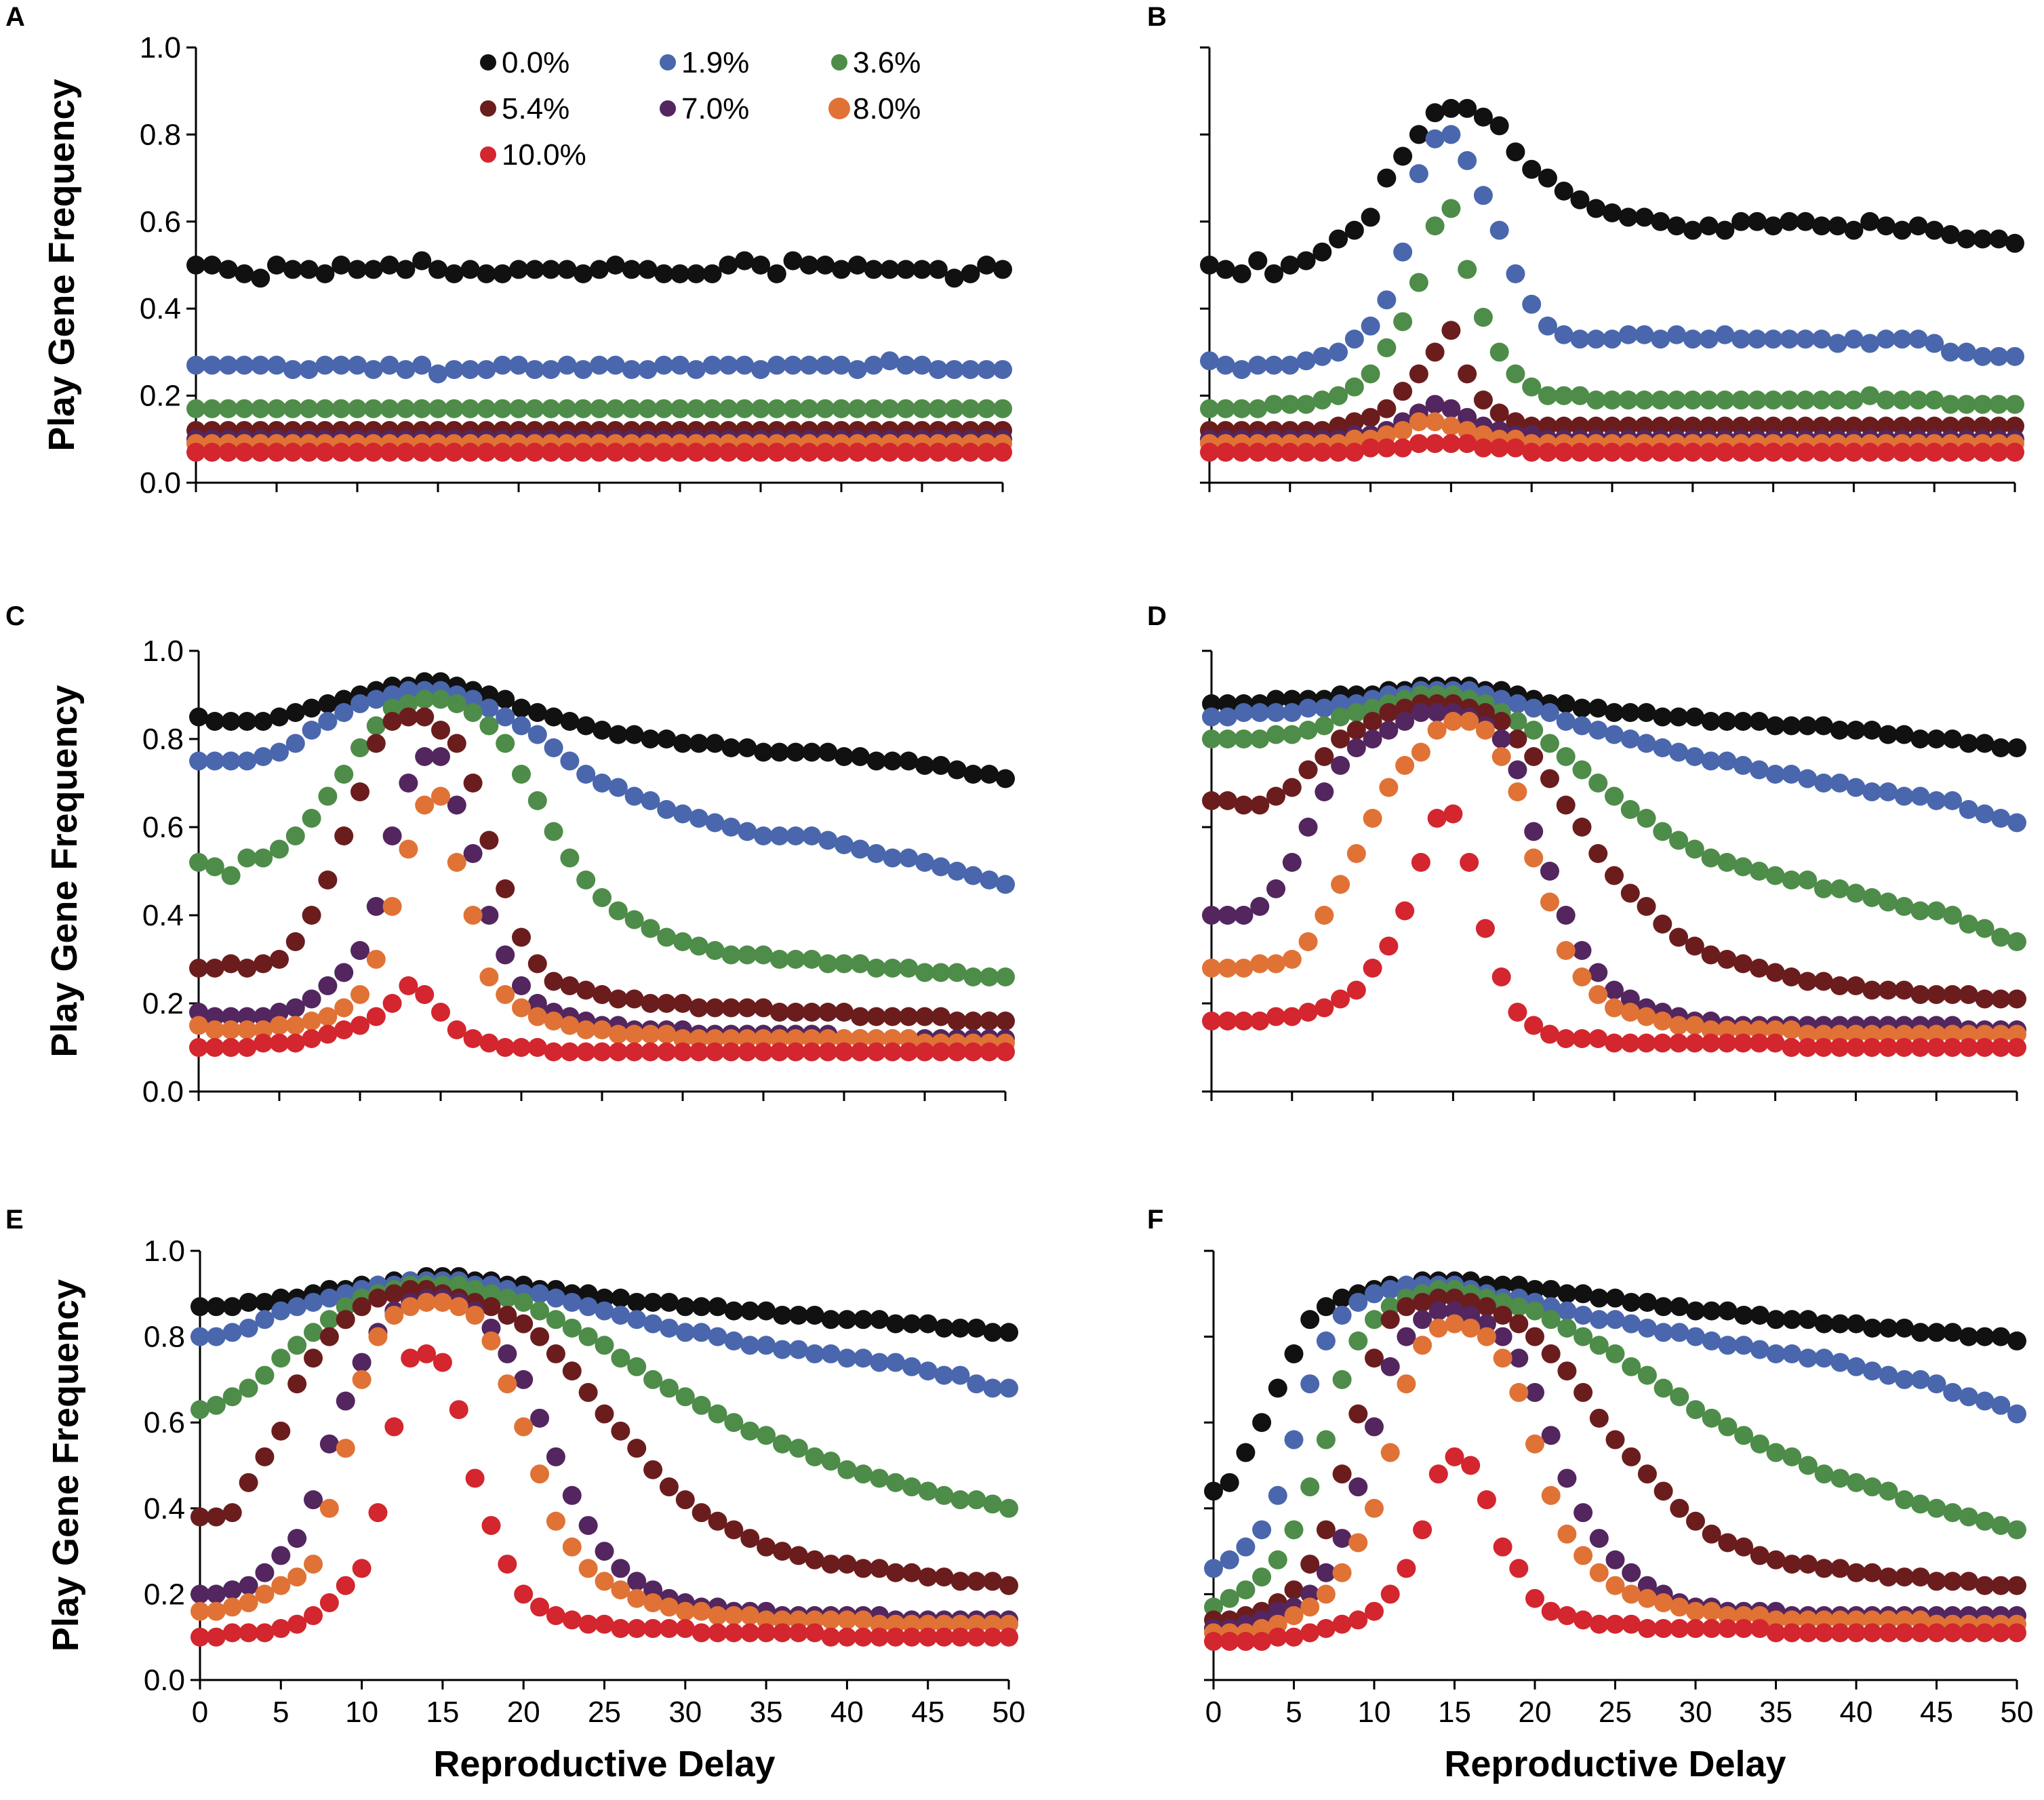 This screenshot has width=2044, height=1800. Describe the element at coordinates (887, 109) in the screenshot. I see `legend-label: 8.0%` at that location.